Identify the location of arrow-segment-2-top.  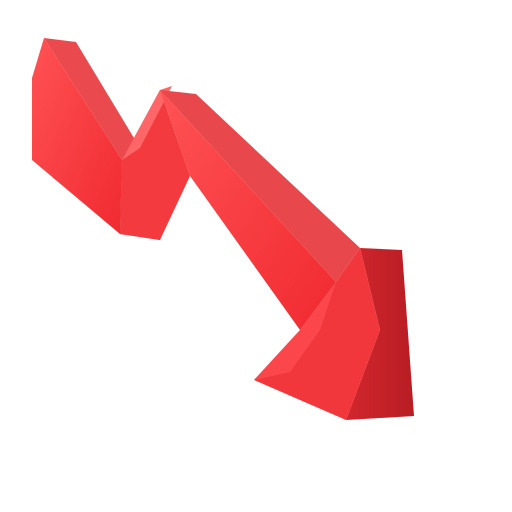
(147, 123).